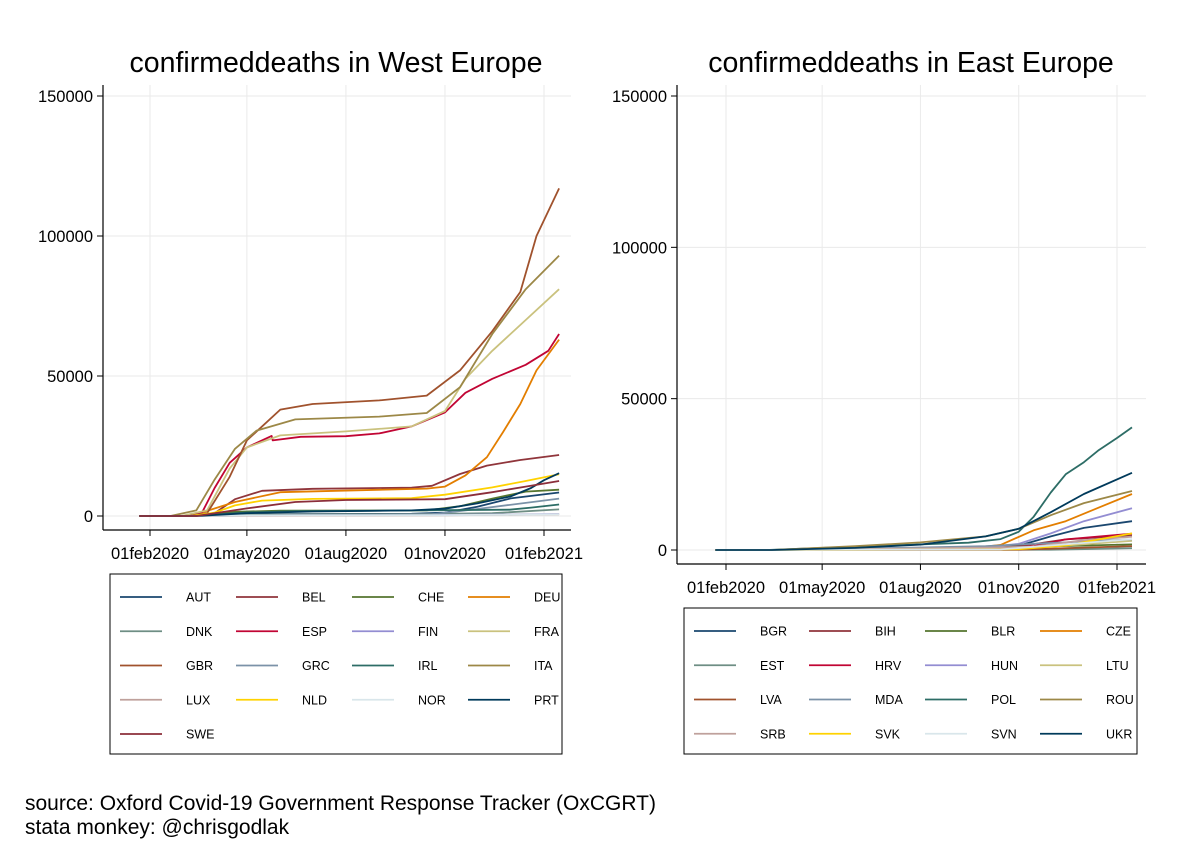 This screenshot has width=1188, height=864. I want to click on series-line-deu, so click(349, 428).